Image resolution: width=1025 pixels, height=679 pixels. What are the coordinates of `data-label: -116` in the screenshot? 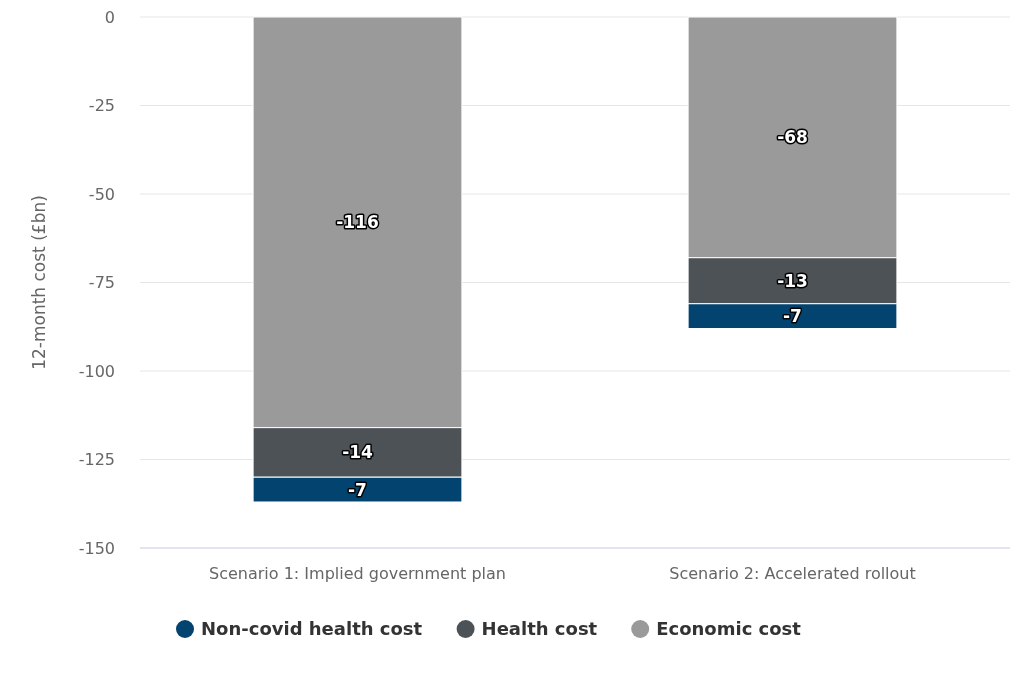 It's located at (357, 222).